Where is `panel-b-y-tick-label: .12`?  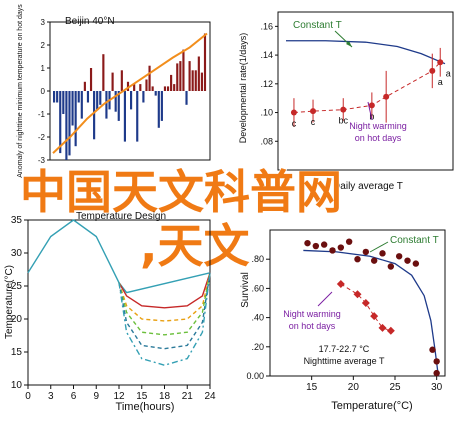 panel-b-y-tick-label: .12 is located at coordinates (266, 84).